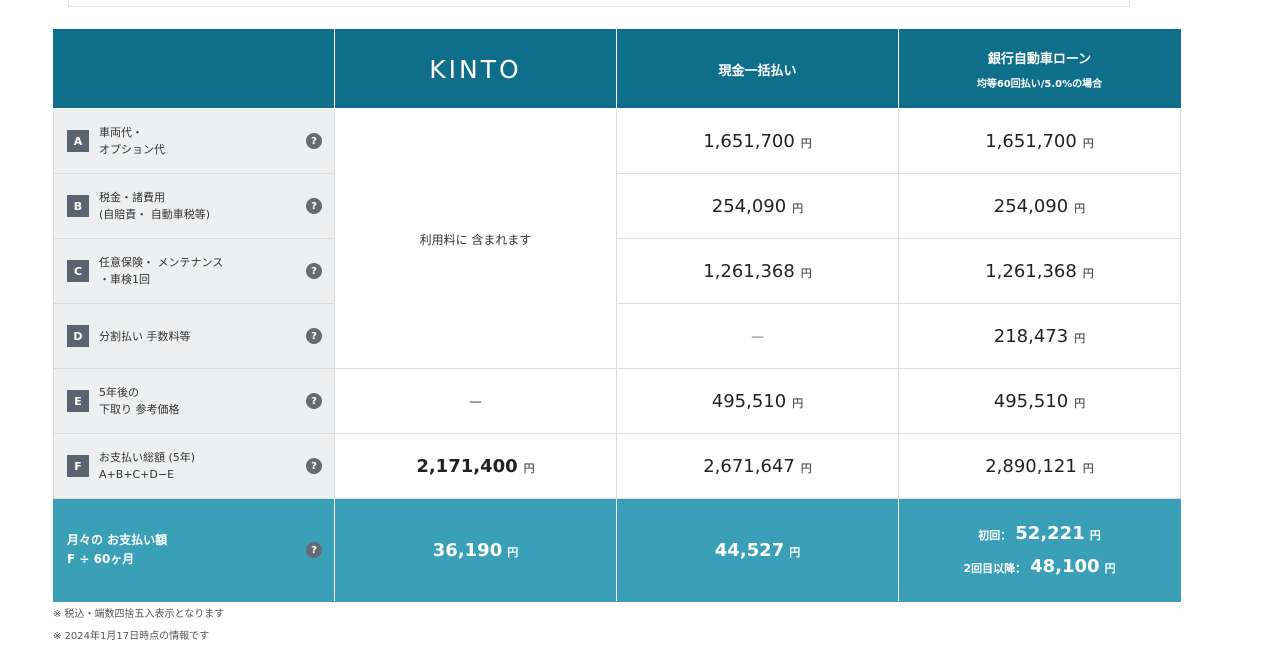 The width and height of the screenshot is (1284, 648). What do you see at coordinates (131, 636) in the screenshot?
I see `footnote: ※ 2024年1月17日時点の情報です` at bounding box center [131, 636].